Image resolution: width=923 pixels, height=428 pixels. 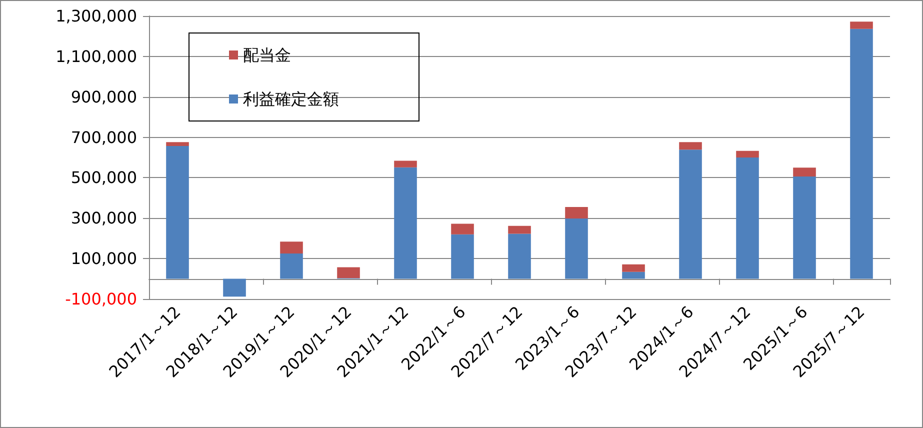 I want to click on y-tick-label: 1,300,000, so click(x=96, y=16).